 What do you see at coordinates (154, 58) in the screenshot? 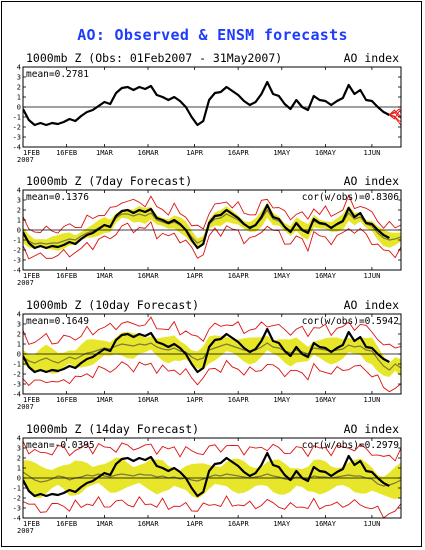
I see `panel-header-1: 1000mb Z (Obs: 01Feb2007 - 31May2007)` at bounding box center [154, 58].